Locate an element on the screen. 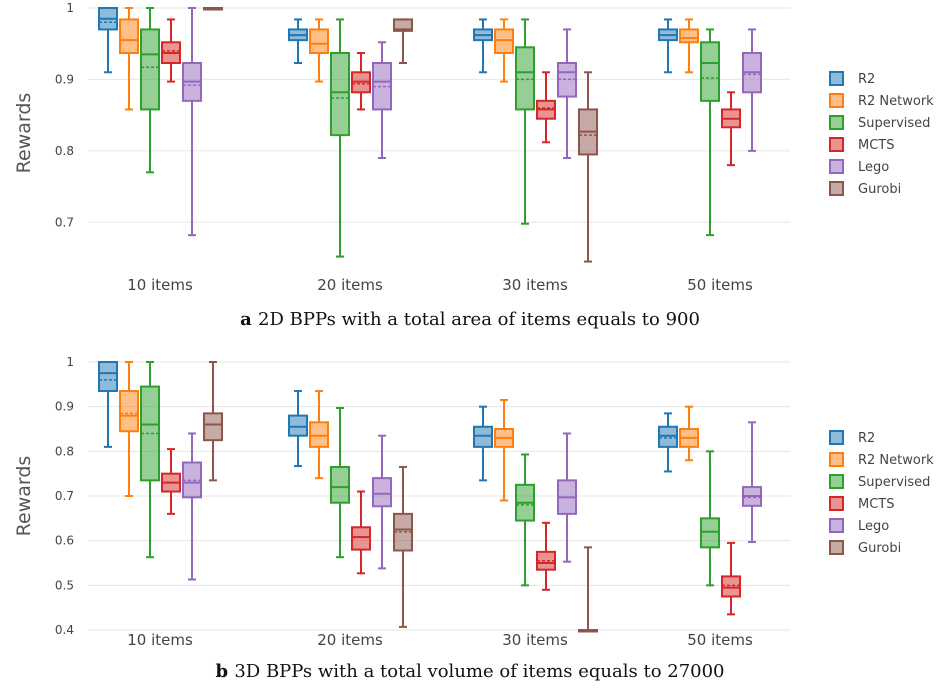 This screenshot has width=940, height=688. y-tick-label: 0.5 is located at coordinates (64, 585).